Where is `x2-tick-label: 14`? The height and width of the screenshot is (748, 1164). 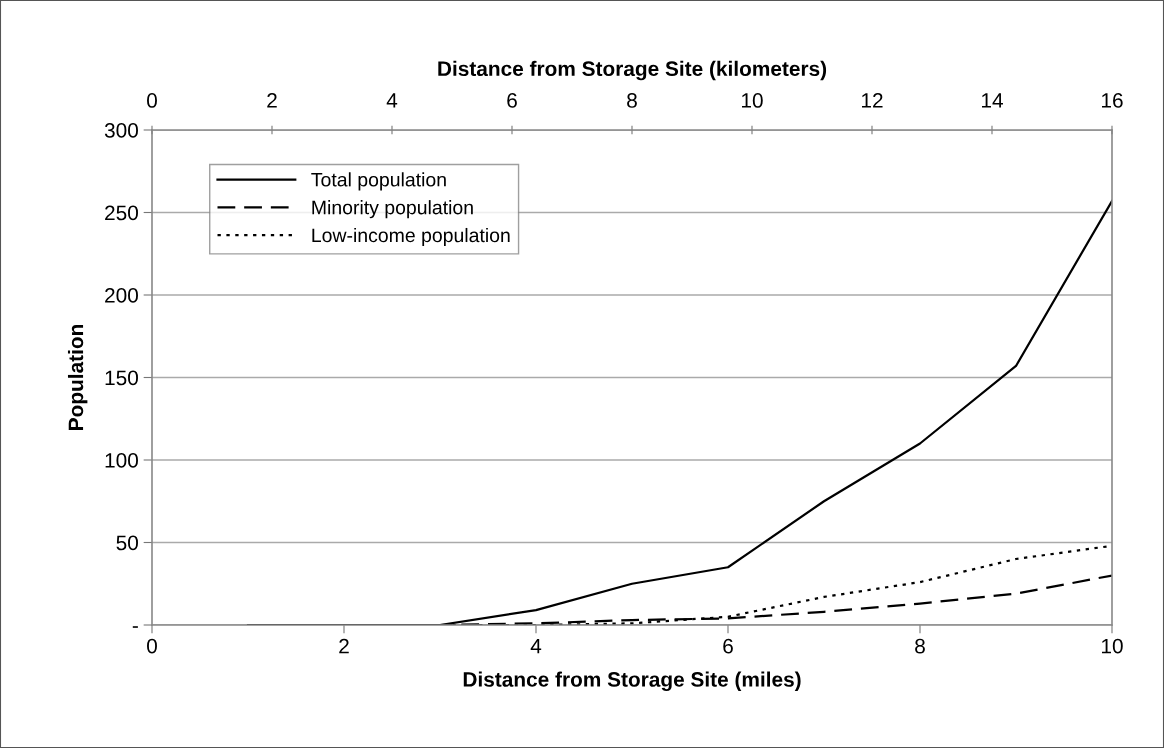 x2-tick-label: 14 is located at coordinates (992, 100).